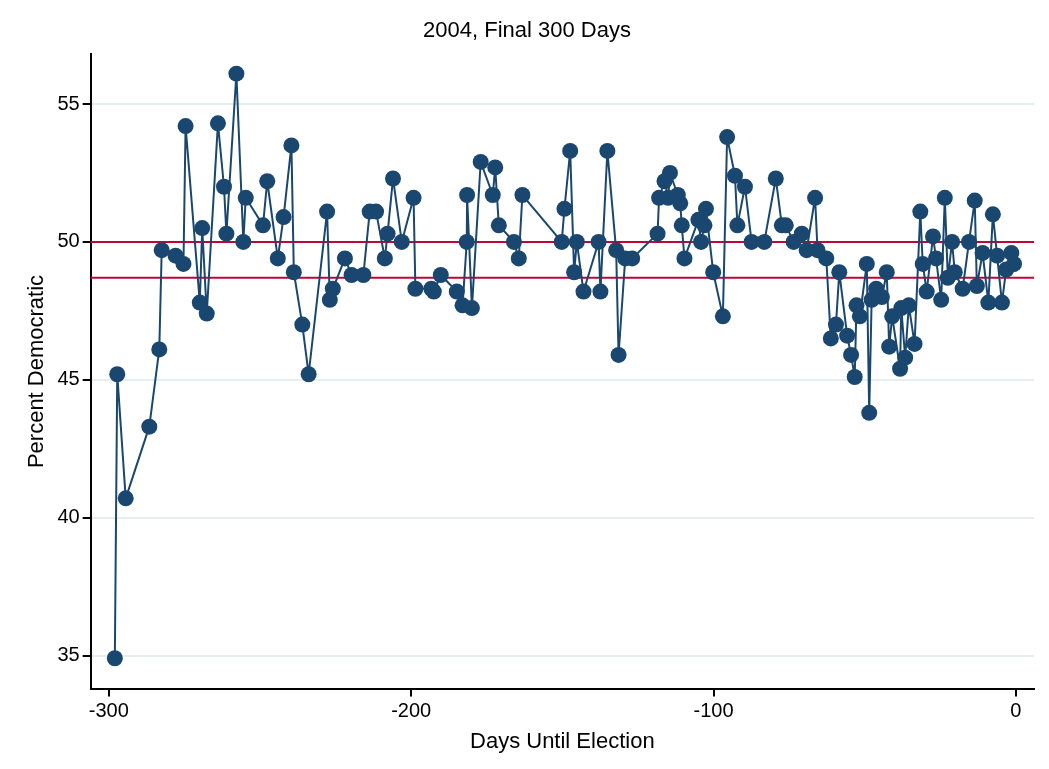 Image resolution: width=1049 pixels, height=769 pixels. Describe the element at coordinates (108, 710) in the screenshot. I see `x-tick-label: -300` at that location.